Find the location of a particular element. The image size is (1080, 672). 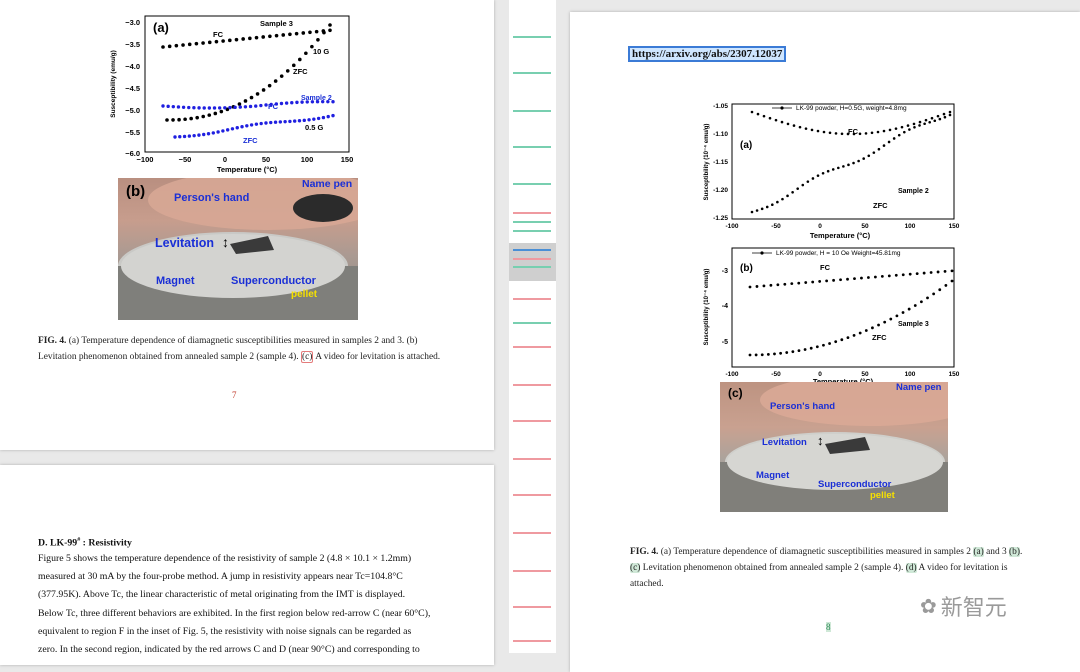

caption-ref-c: (c) is located at coordinates (635, 568).